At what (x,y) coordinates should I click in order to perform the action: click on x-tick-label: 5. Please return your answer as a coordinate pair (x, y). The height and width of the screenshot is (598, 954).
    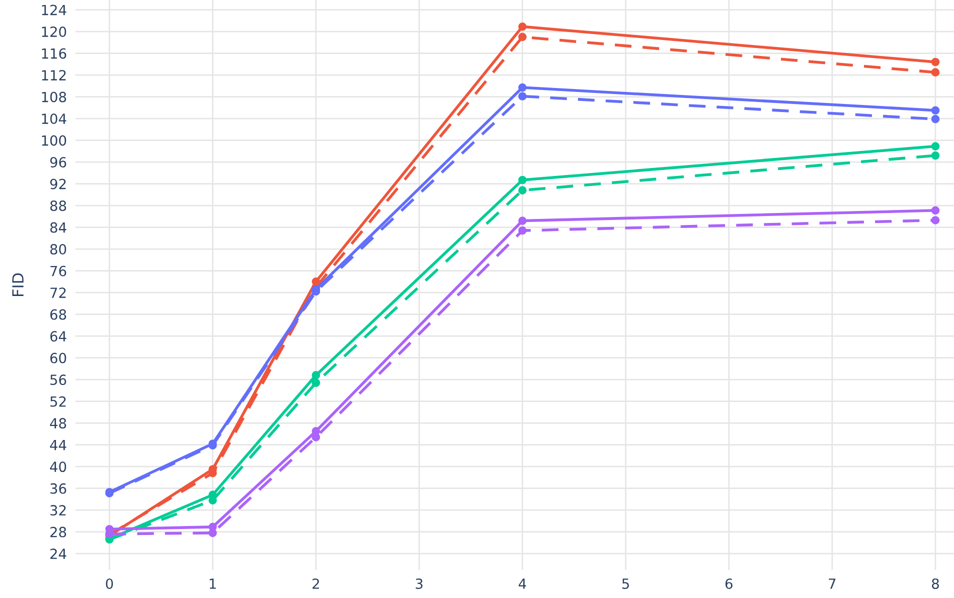
    Looking at the image, I should click on (625, 583).